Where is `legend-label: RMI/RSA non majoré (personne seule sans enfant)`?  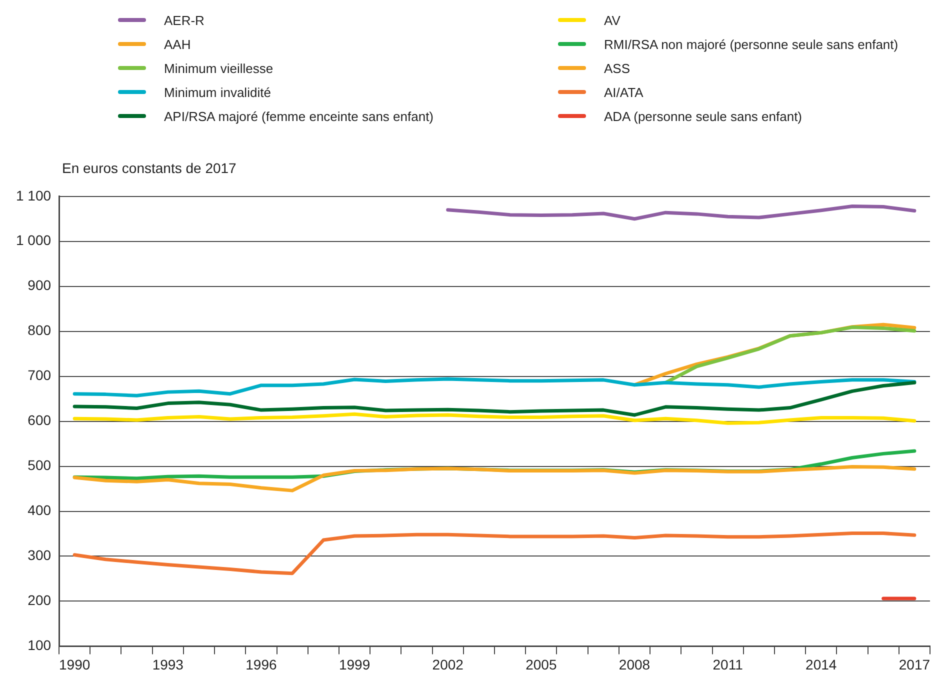 legend-label: RMI/RSA non majoré (personne seule sans enfant) is located at coordinates (751, 44).